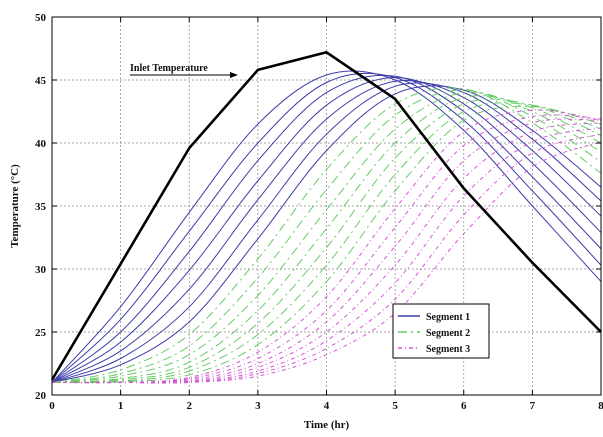 This screenshot has height=437, width=603. I want to click on y-axis-title: Temperature (°C), so click(15, 206).